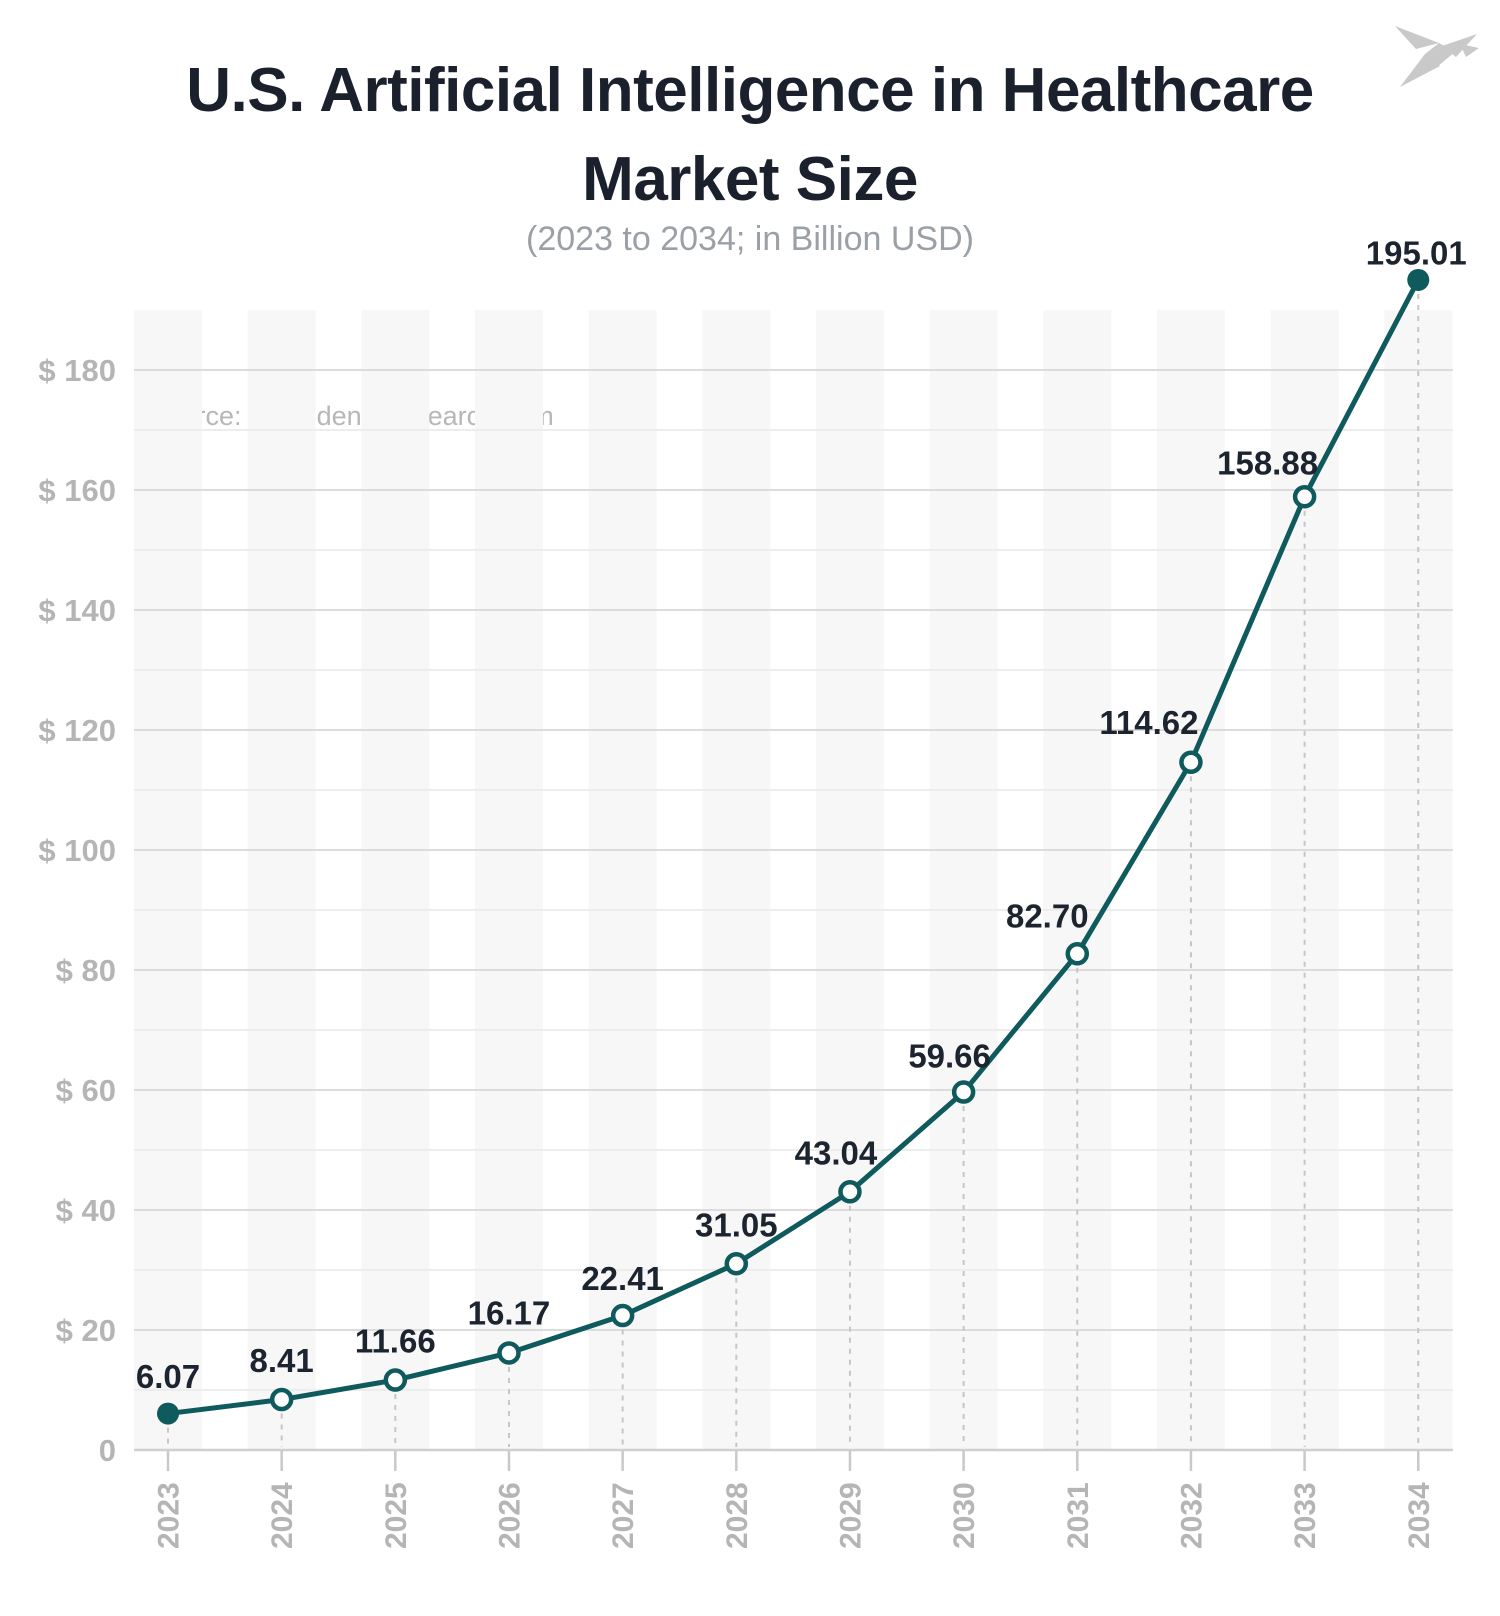 This screenshot has width=1500, height=1616. I want to click on y-tick-label-120: $ 120, so click(77, 730).